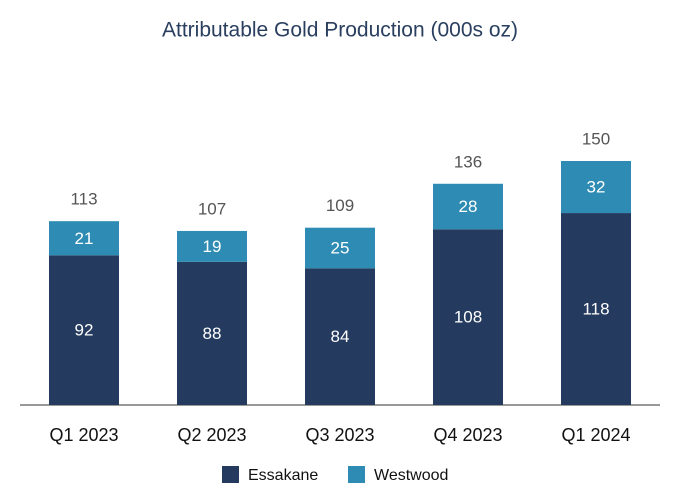  Describe the element at coordinates (83, 435) in the screenshot. I see `x-tick-label: Q1 2023` at that location.